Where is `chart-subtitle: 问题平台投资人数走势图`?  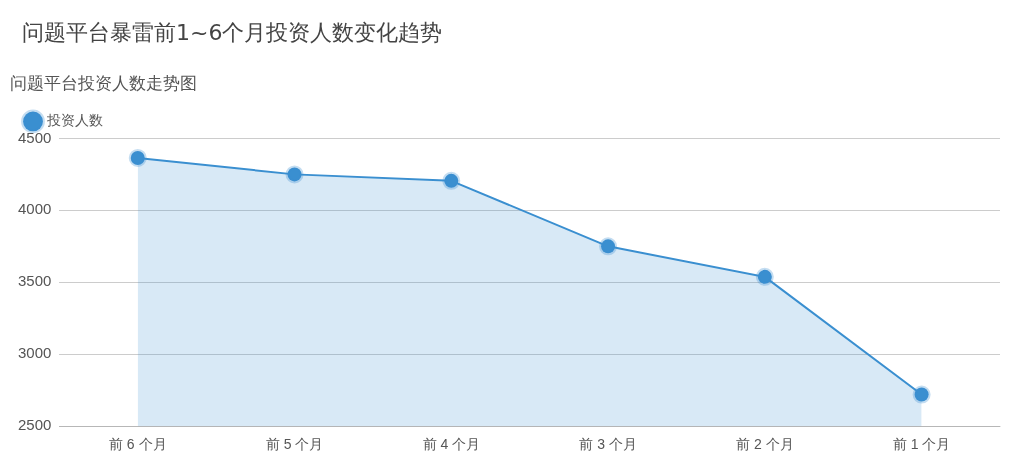 chart-subtitle: 问题平台投资人数走势图 is located at coordinates (103, 82).